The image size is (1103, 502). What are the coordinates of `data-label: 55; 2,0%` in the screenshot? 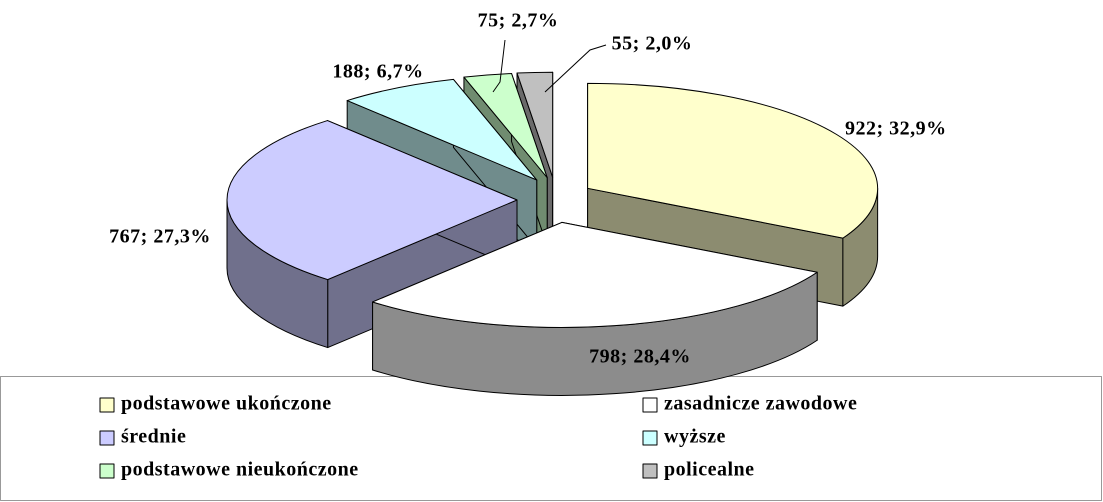 It's located at (652, 44).